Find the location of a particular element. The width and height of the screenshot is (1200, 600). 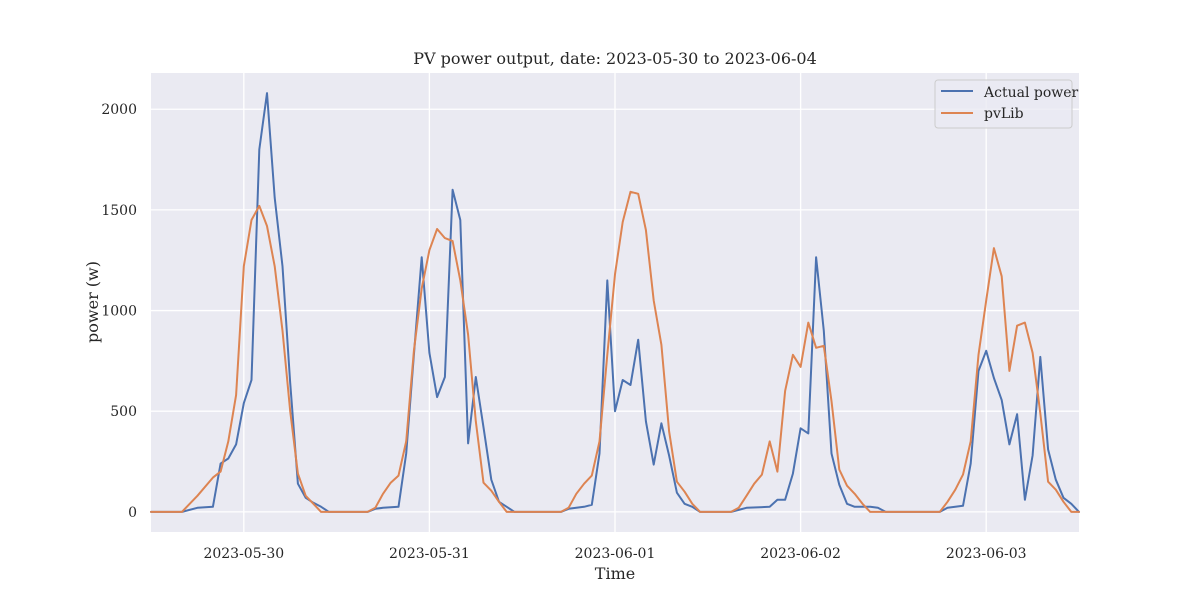

legend-label-pvlib: pvLib is located at coordinates (1004, 114).